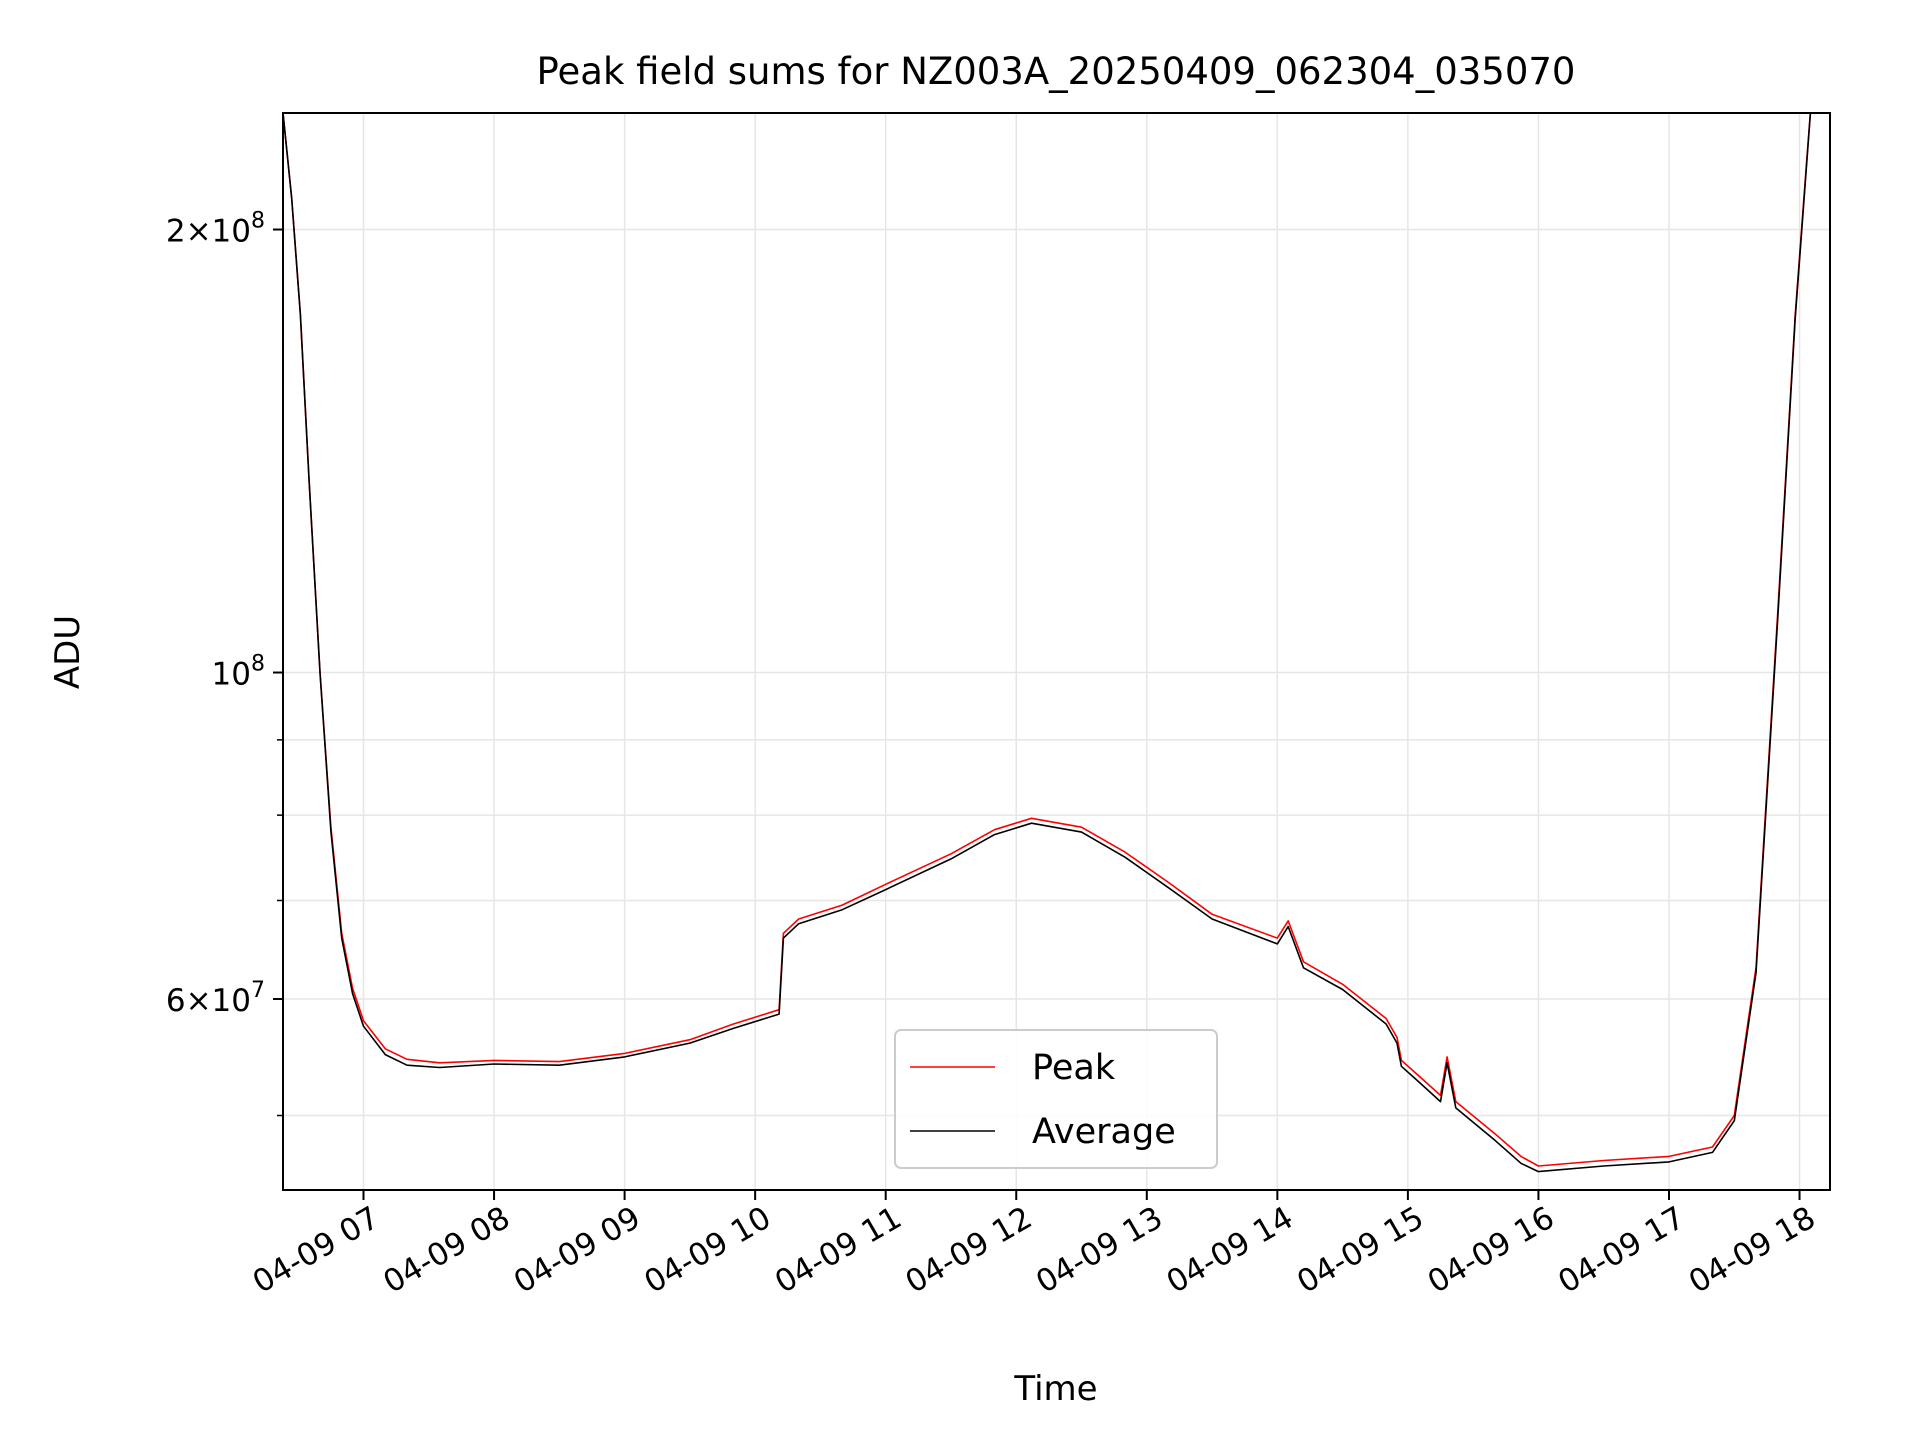  Describe the element at coordinates (68, 652) in the screenshot. I see `y-axis-label: ADU` at that location.